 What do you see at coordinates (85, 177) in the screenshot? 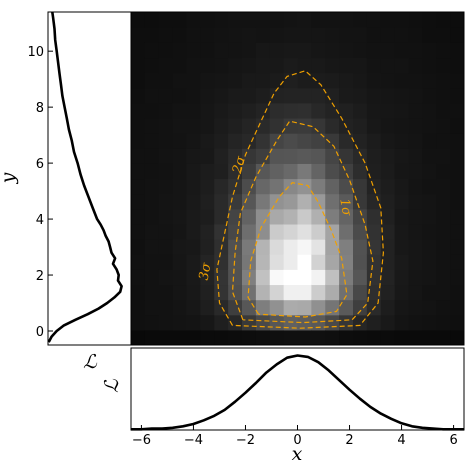
I see `left-likelihood-line` at bounding box center [85, 177].